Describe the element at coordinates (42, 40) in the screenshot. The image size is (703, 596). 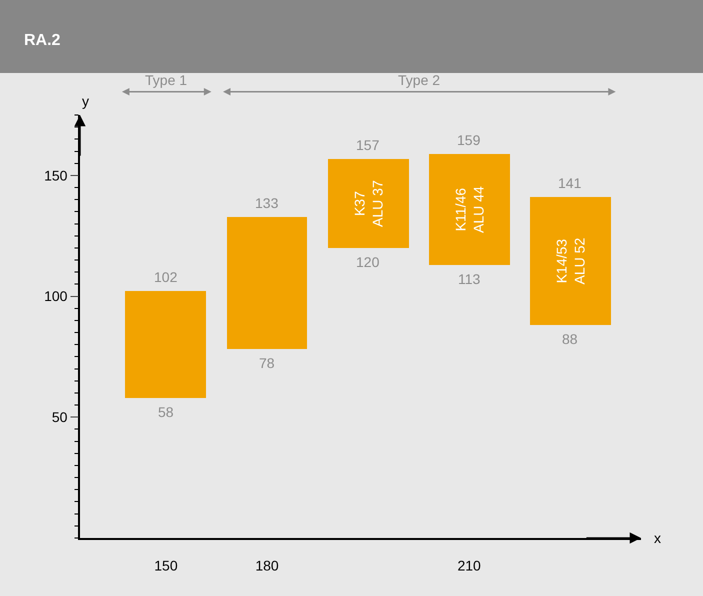
I see `chart-title: RA.2` at that location.